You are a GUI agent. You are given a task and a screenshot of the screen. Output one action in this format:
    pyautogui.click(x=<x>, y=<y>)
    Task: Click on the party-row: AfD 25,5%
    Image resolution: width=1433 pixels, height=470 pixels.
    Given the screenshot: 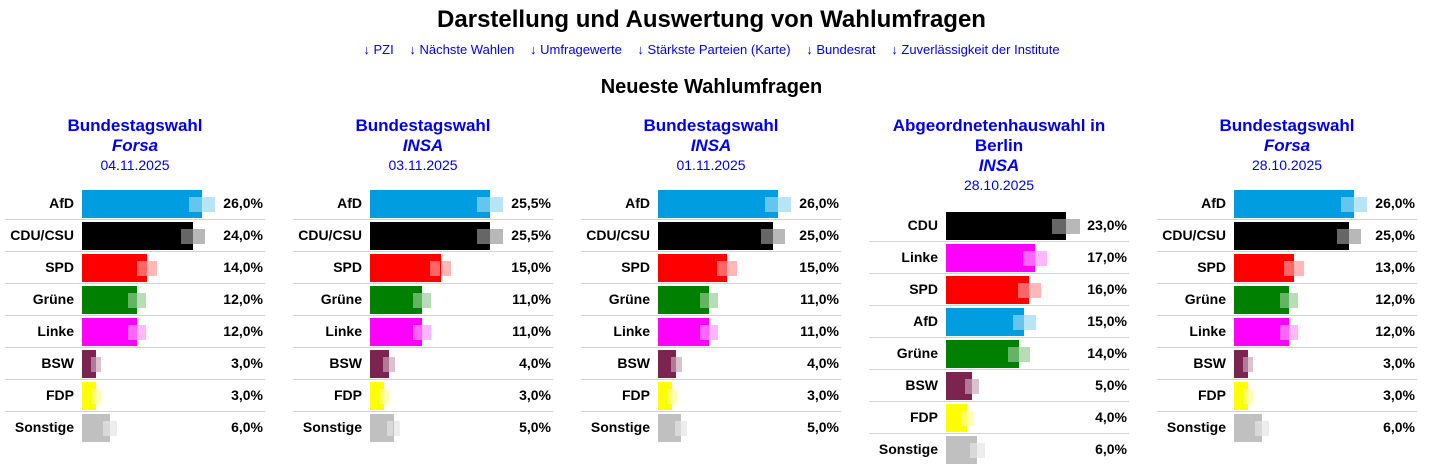 What is the action you would take?
    pyautogui.click(x=423, y=204)
    